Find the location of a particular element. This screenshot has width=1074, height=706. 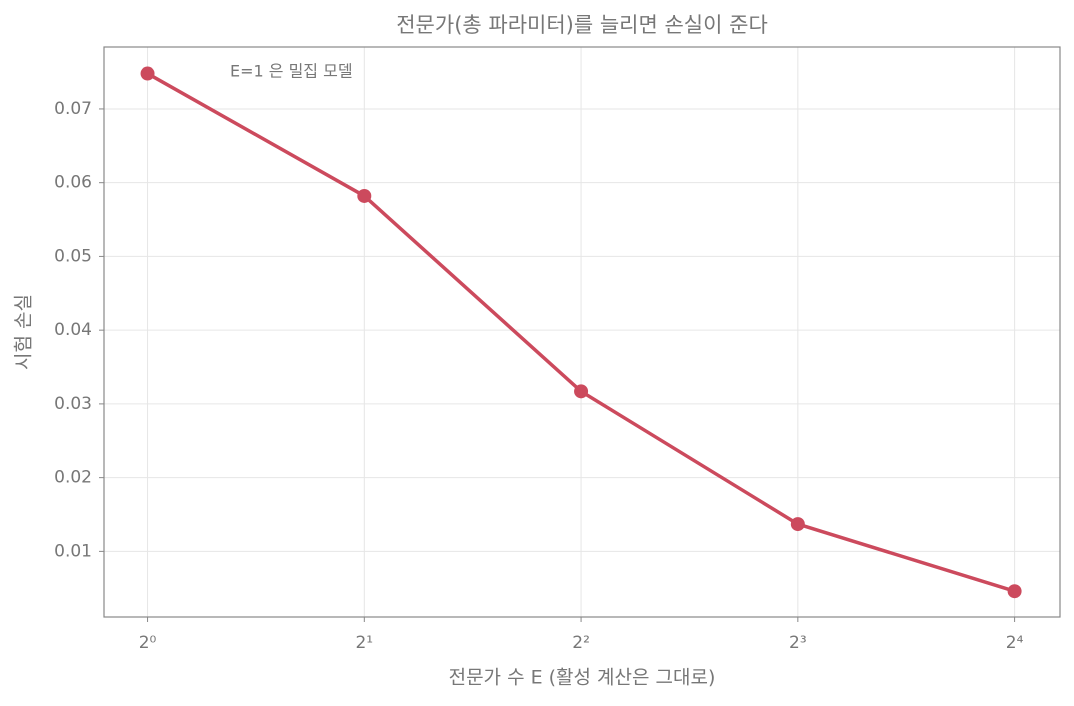

y-tick-label: 0.02 is located at coordinates (73, 478).